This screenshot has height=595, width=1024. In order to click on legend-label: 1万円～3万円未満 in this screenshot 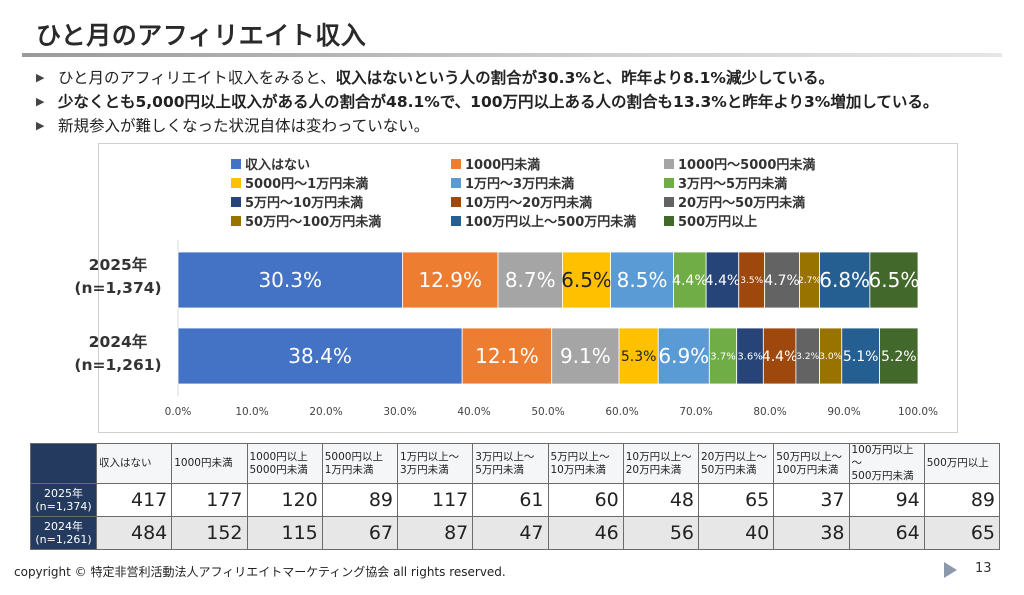, I will do `click(520, 184)`.